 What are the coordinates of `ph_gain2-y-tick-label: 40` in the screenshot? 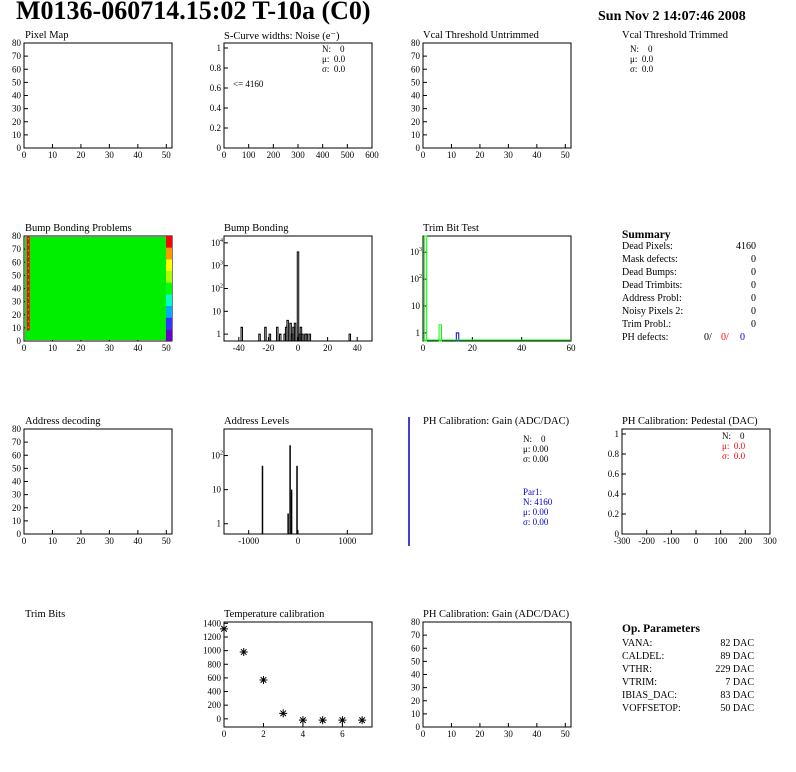 It's located at (416, 675).